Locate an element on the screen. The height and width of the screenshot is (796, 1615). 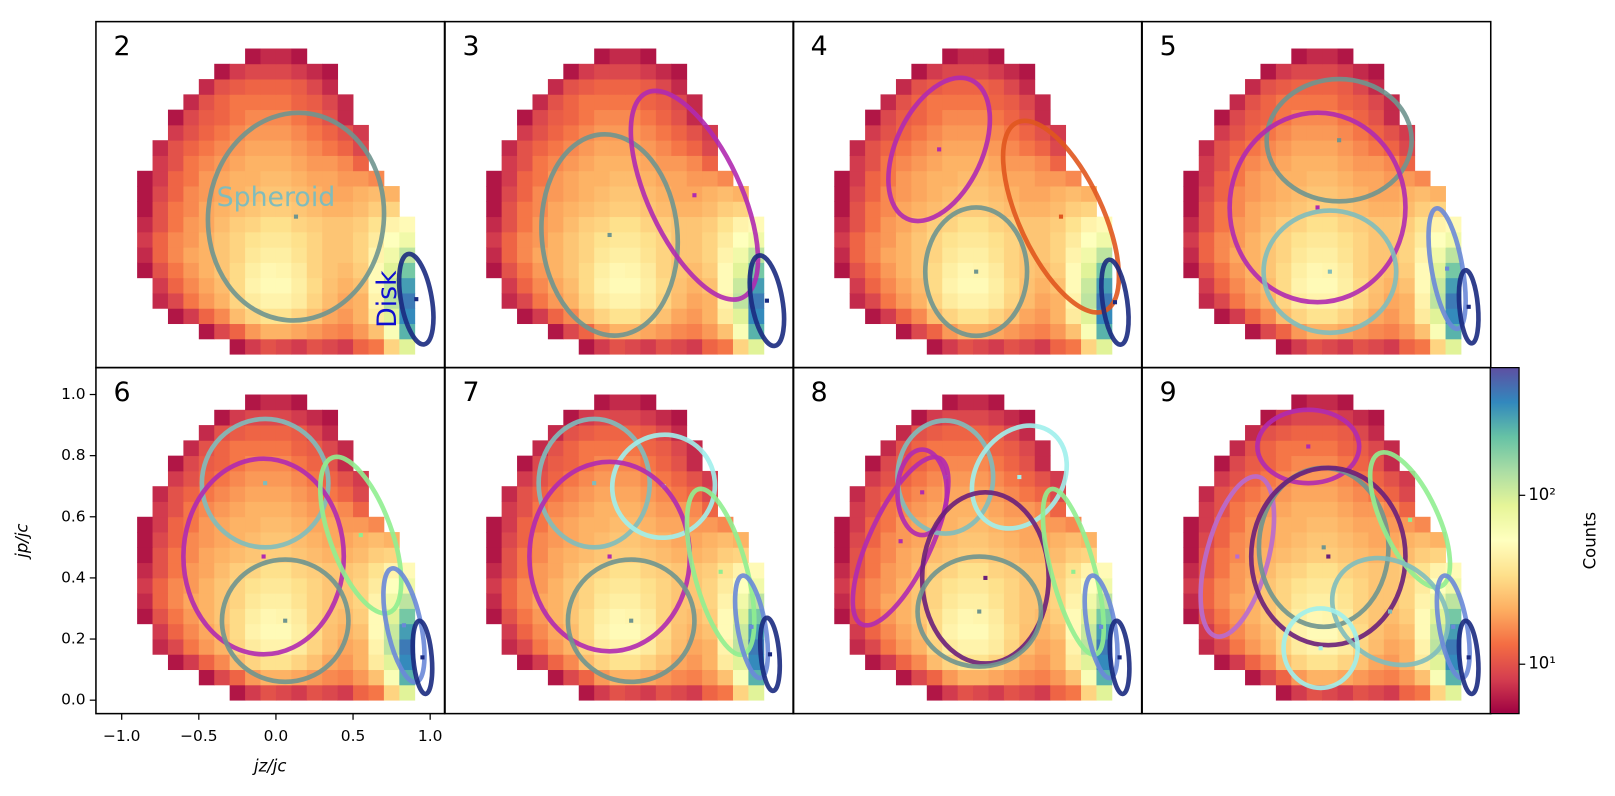
component-ellipse is located at coordinates (1019, 477).